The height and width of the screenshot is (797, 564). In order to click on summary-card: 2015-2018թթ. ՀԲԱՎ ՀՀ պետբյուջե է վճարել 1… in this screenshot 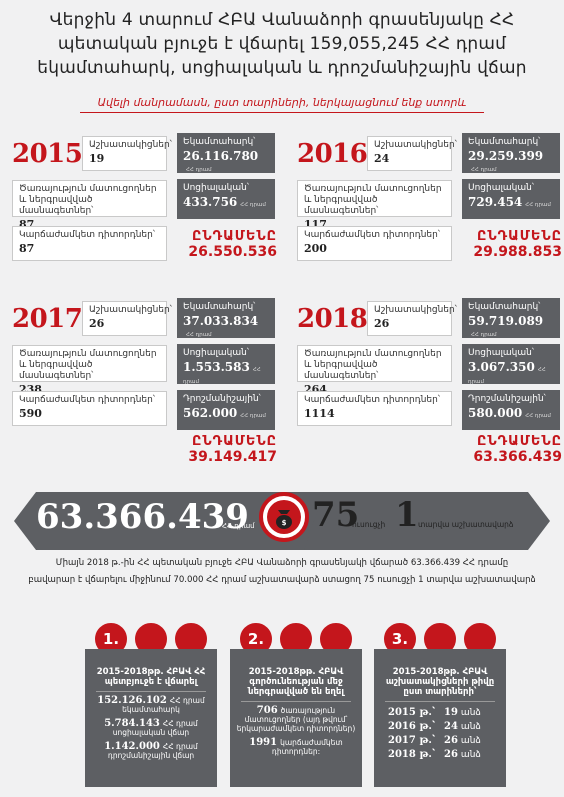, I will do `click(151, 718)`.